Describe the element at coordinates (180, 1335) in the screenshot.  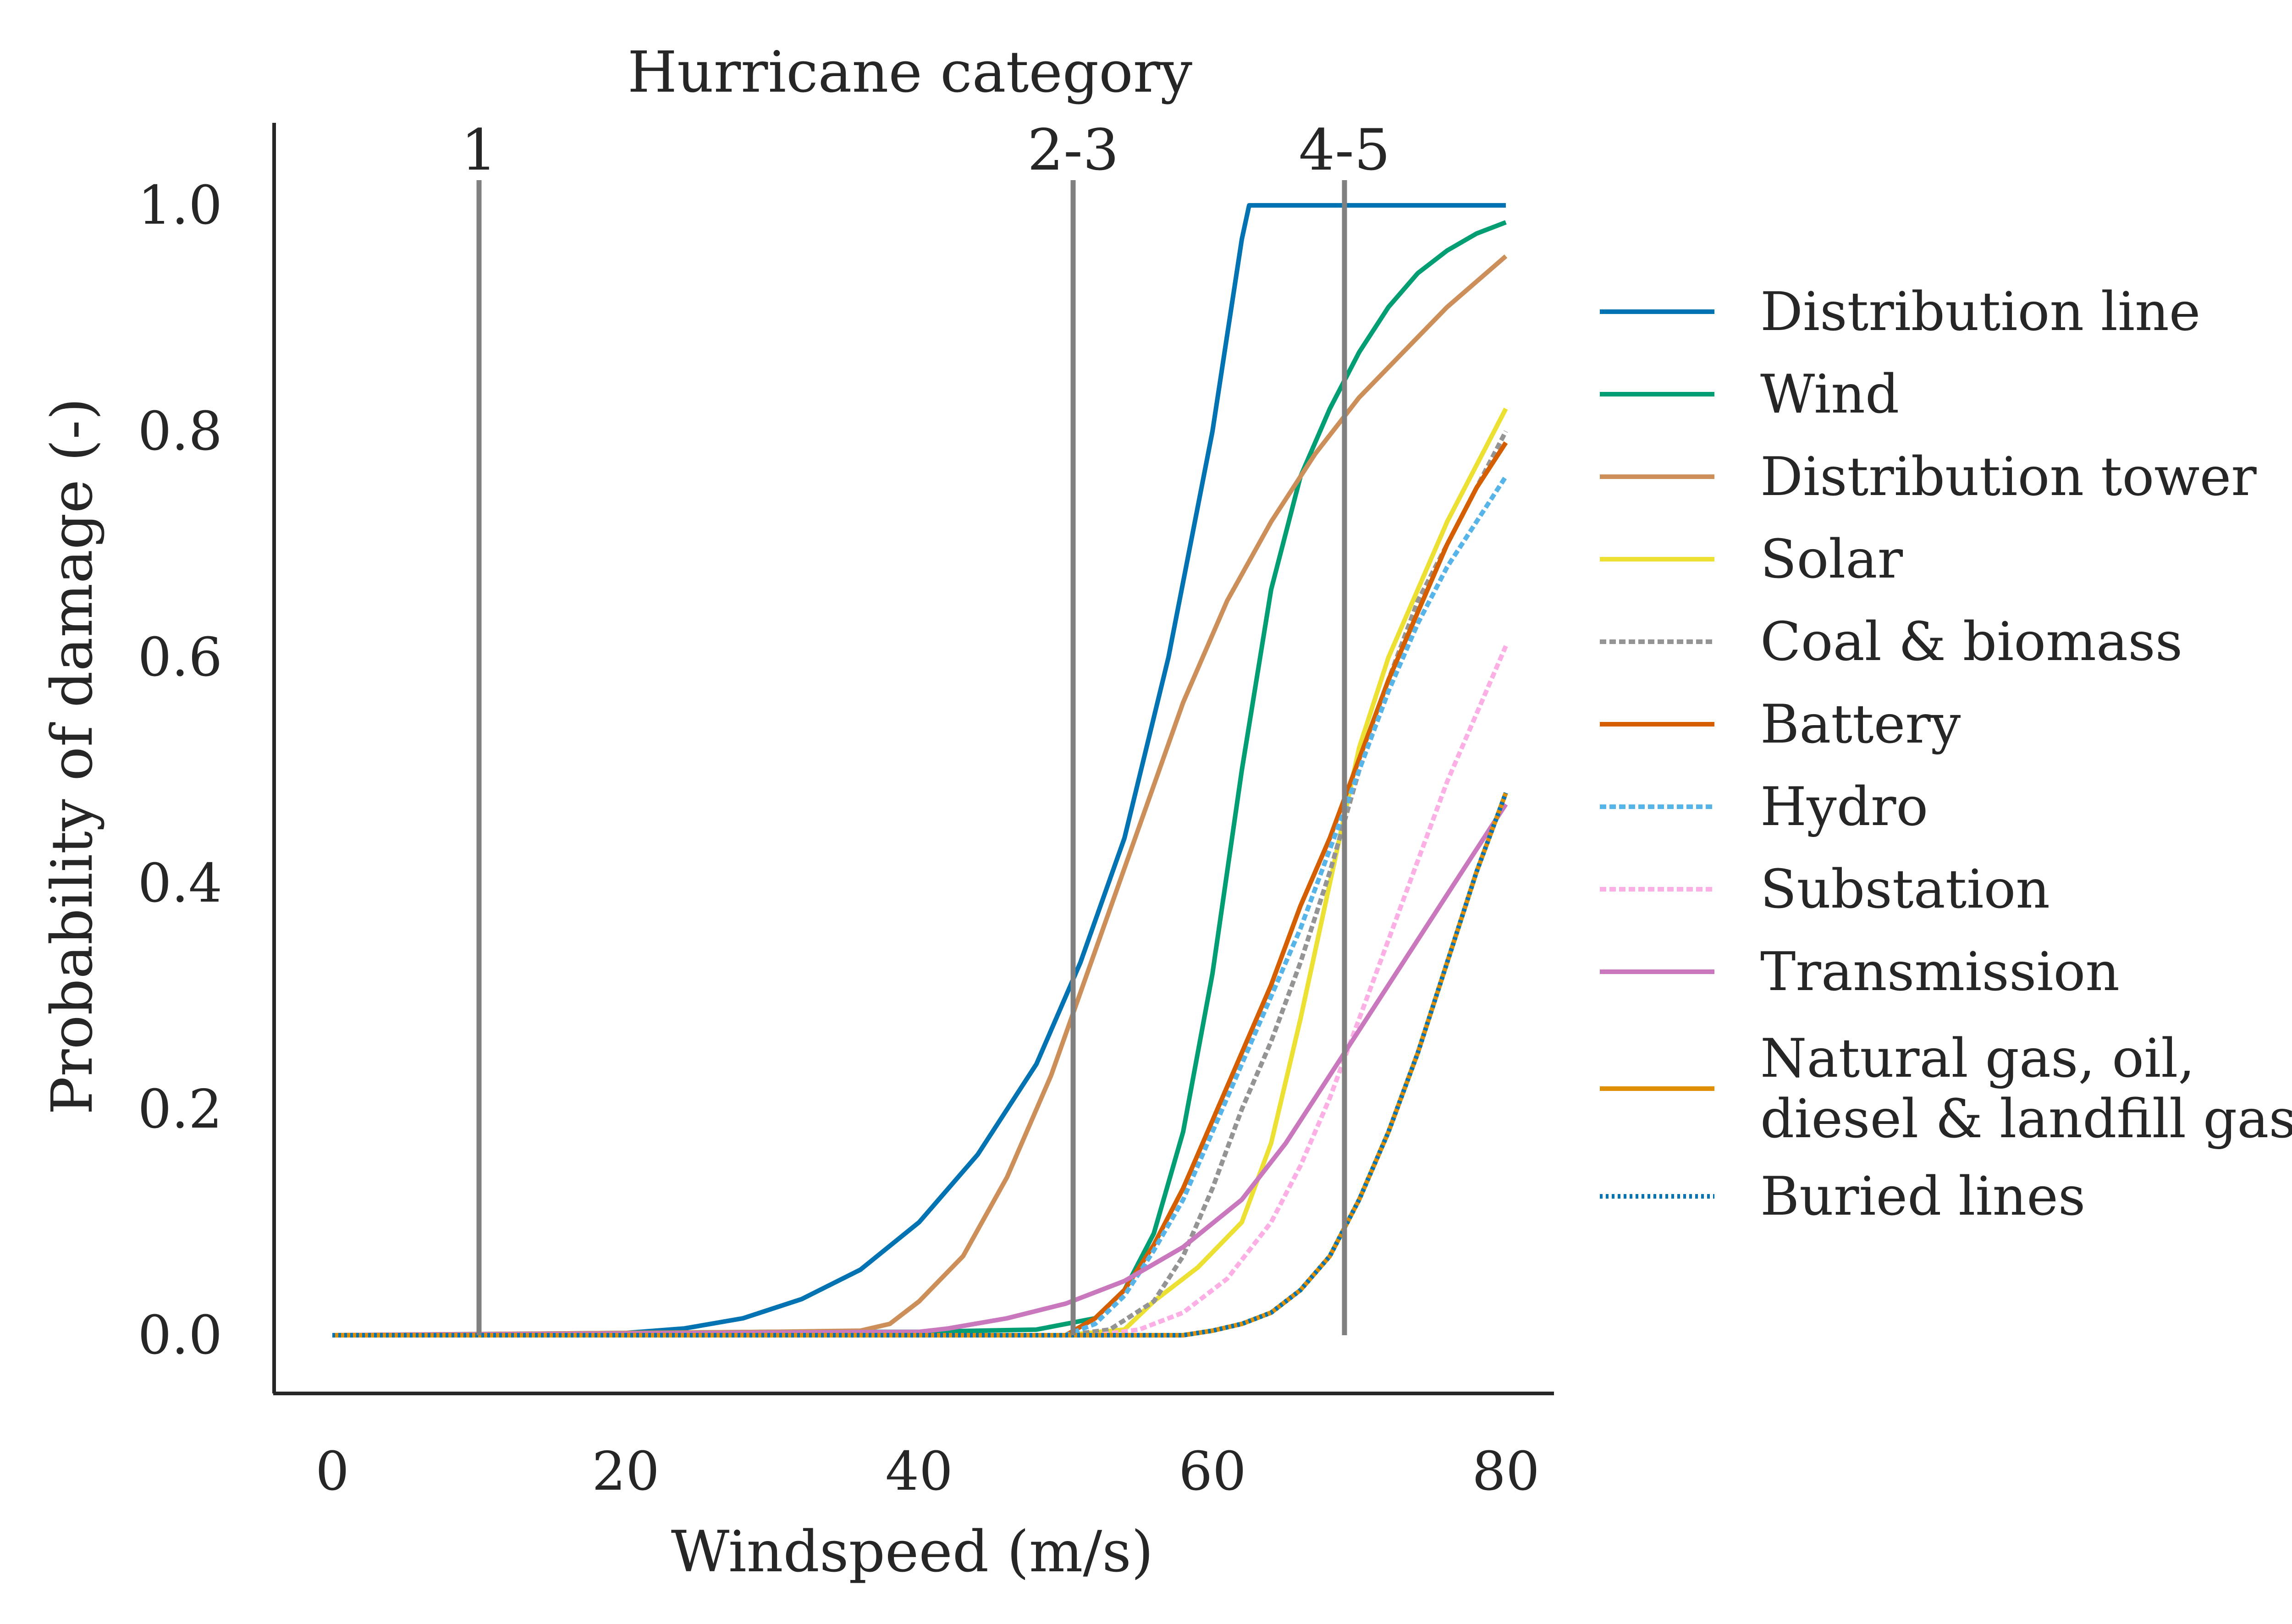
I see `y-tick-label: 0.0` at that location.